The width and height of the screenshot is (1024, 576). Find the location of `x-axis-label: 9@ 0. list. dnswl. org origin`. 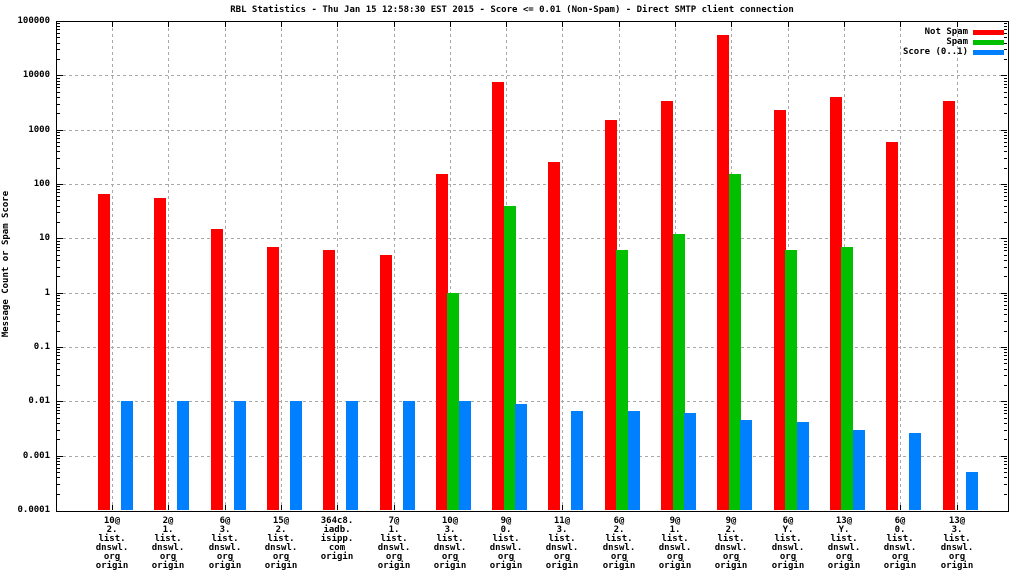

x-axis-label: 9@ 0. list. dnswl. org origin is located at coordinates (506, 544).